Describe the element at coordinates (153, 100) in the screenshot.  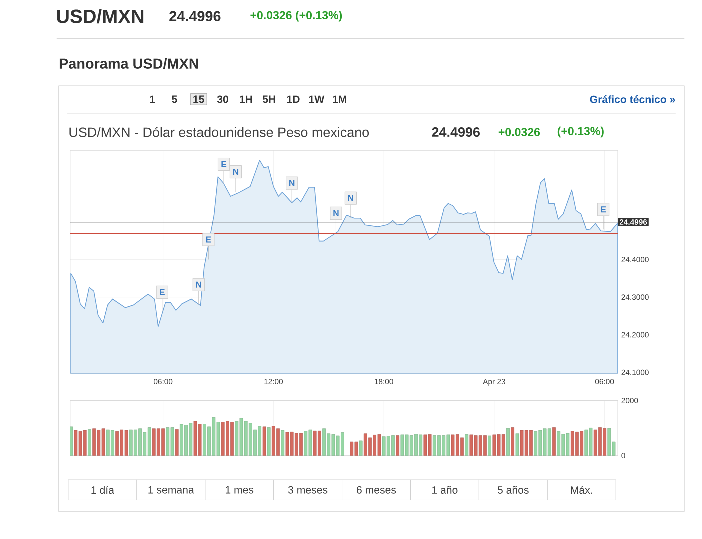
I see `text: 1` at that location.